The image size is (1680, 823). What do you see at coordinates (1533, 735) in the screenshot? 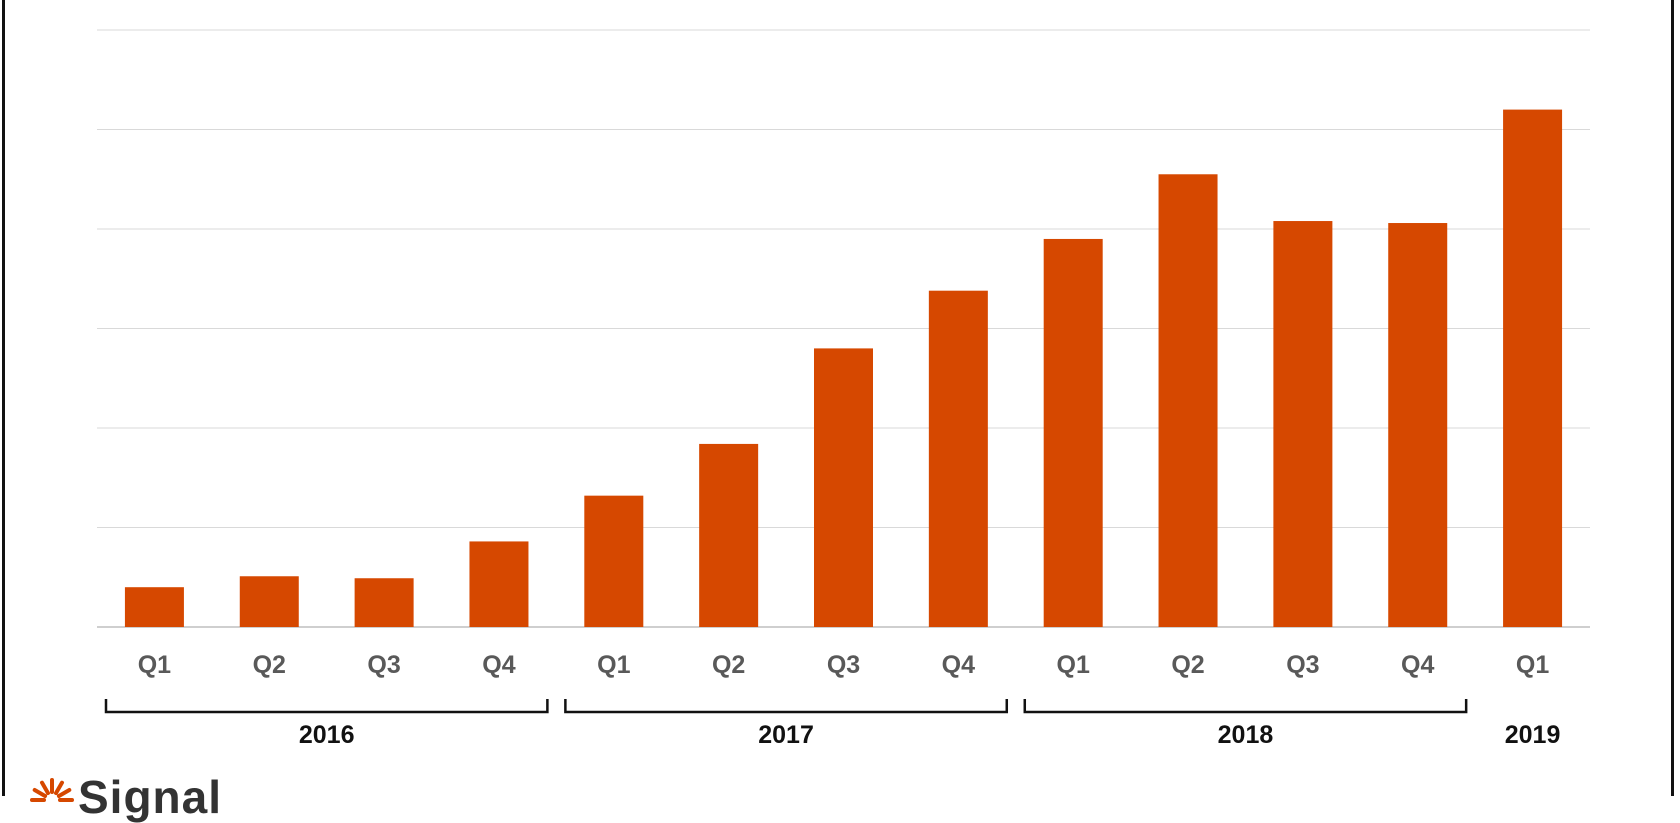
I see `year-label: 2019` at bounding box center [1533, 735].